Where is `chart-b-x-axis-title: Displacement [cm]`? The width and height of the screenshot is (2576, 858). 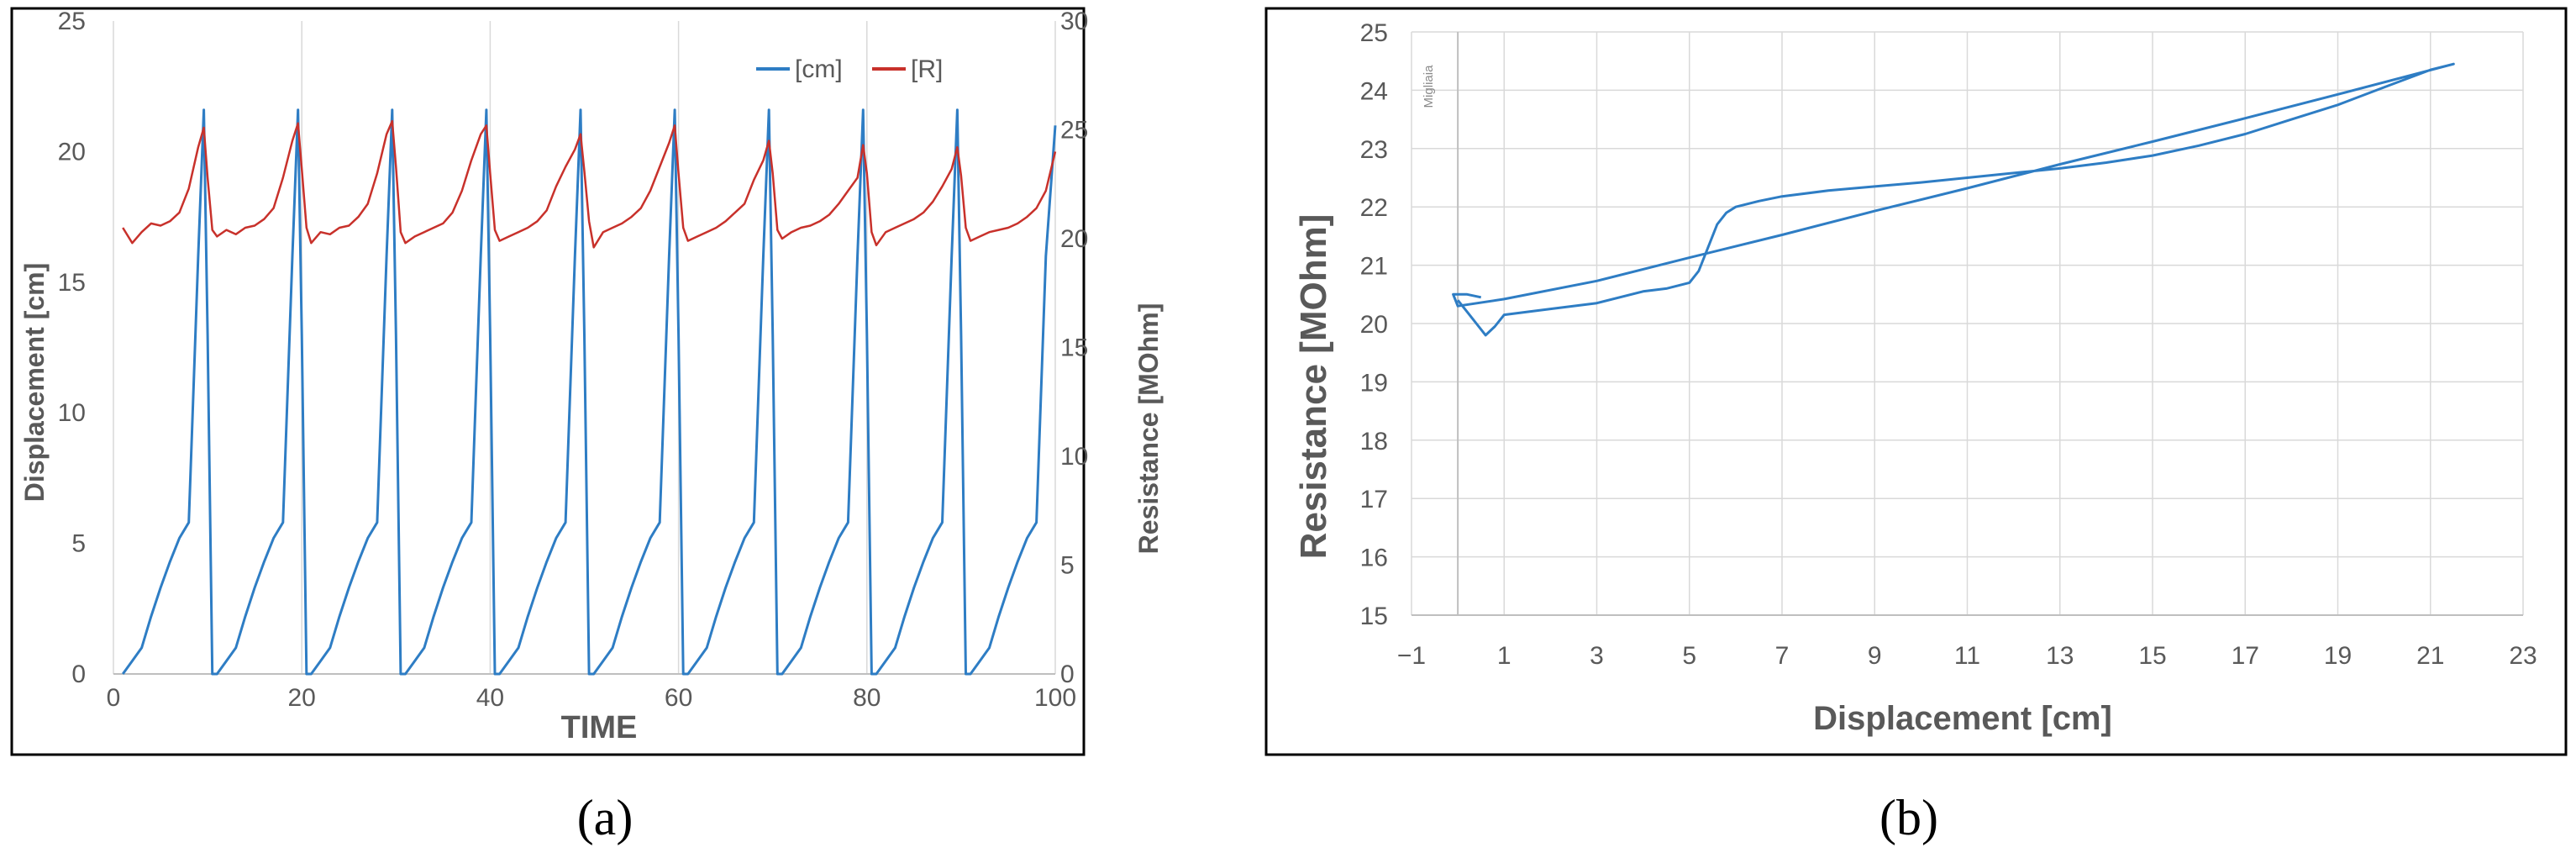 chart-b-x-axis-title: Displacement [cm] is located at coordinates (1963, 718).